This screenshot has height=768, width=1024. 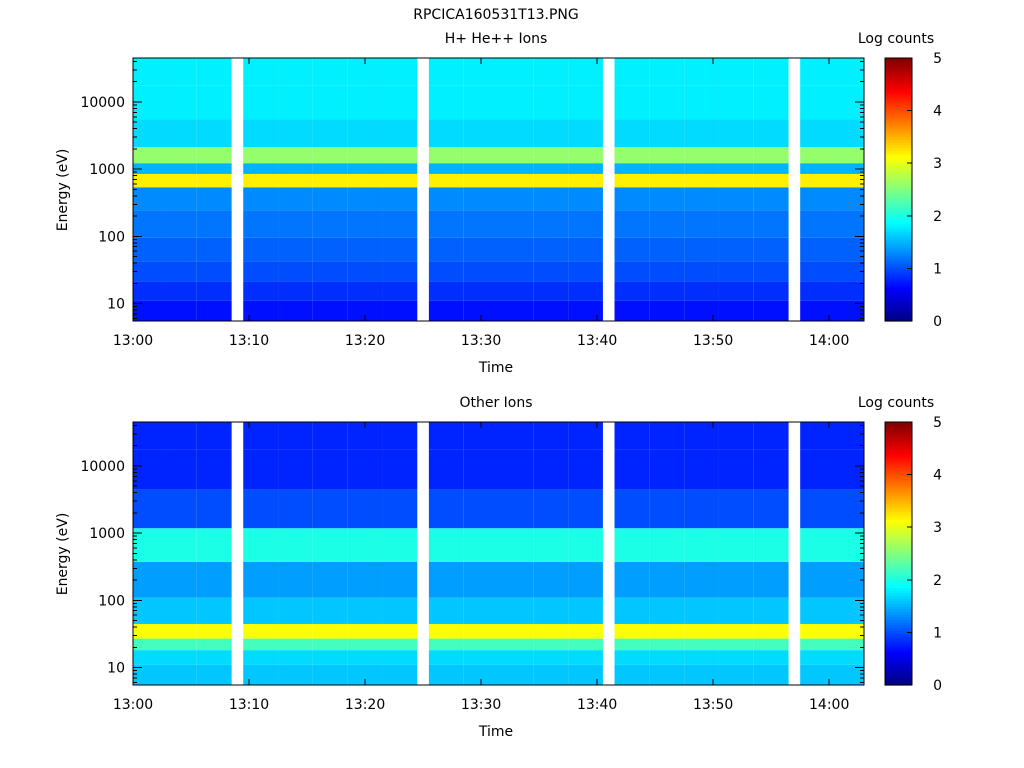 I want to click on x-tick-label: 13:20, so click(x=365, y=705).